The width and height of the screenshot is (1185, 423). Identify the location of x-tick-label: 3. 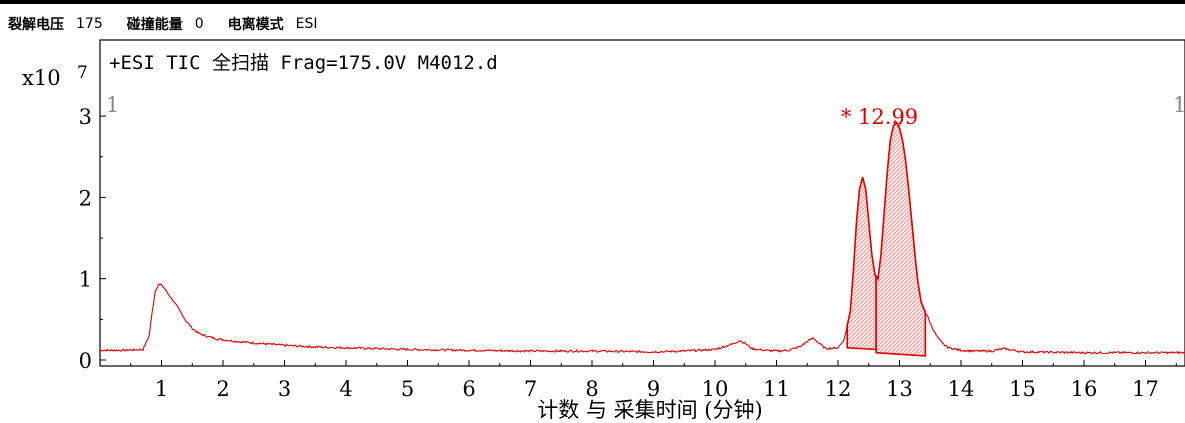
(284, 389).